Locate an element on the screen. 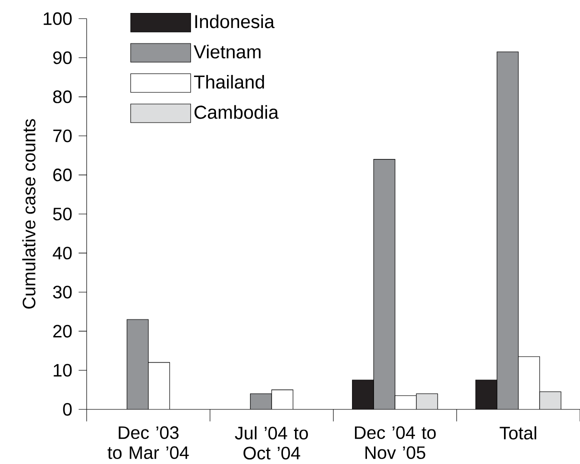 The height and width of the screenshot is (464, 580). y-tick-label: 50 is located at coordinates (62, 214).